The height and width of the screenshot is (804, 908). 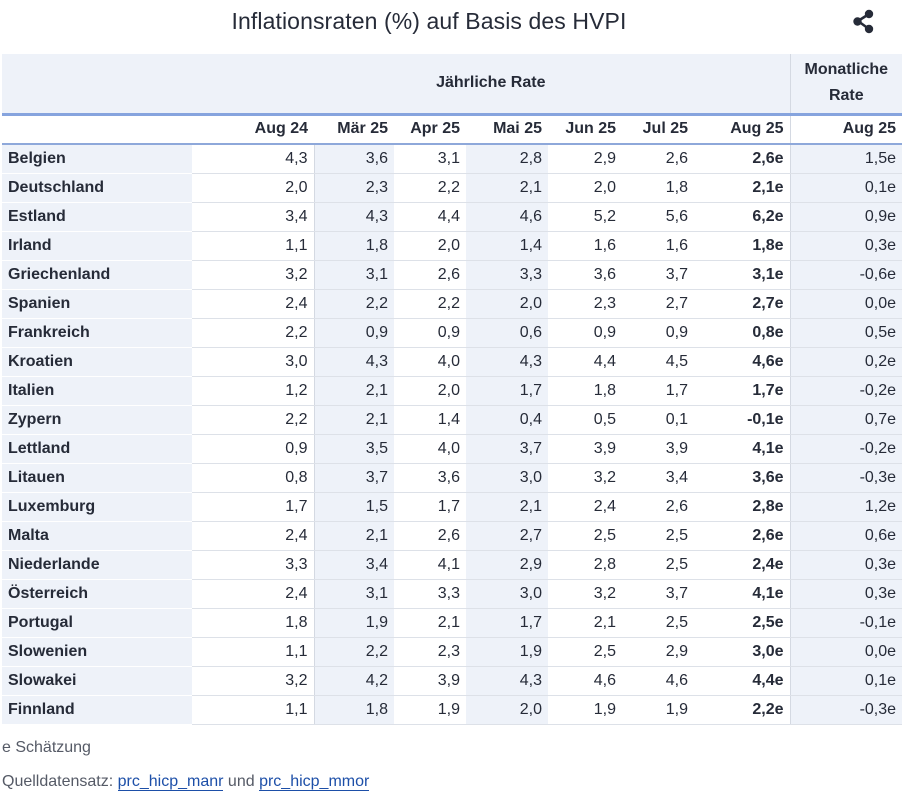 What do you see at coordinates (97, 391) in the screenshot?
I see `country-cell: Italien` at bounding box center [97, 391].